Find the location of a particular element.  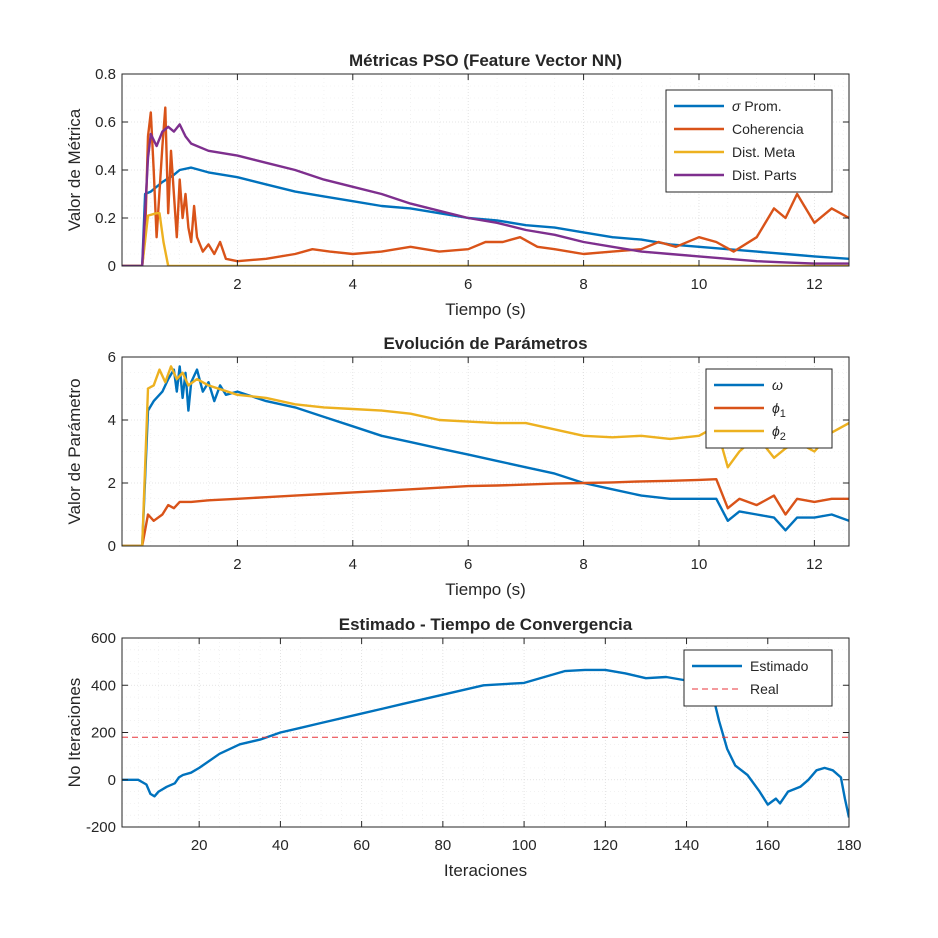

series-line-coherencia is located at coordinates (485, 186).